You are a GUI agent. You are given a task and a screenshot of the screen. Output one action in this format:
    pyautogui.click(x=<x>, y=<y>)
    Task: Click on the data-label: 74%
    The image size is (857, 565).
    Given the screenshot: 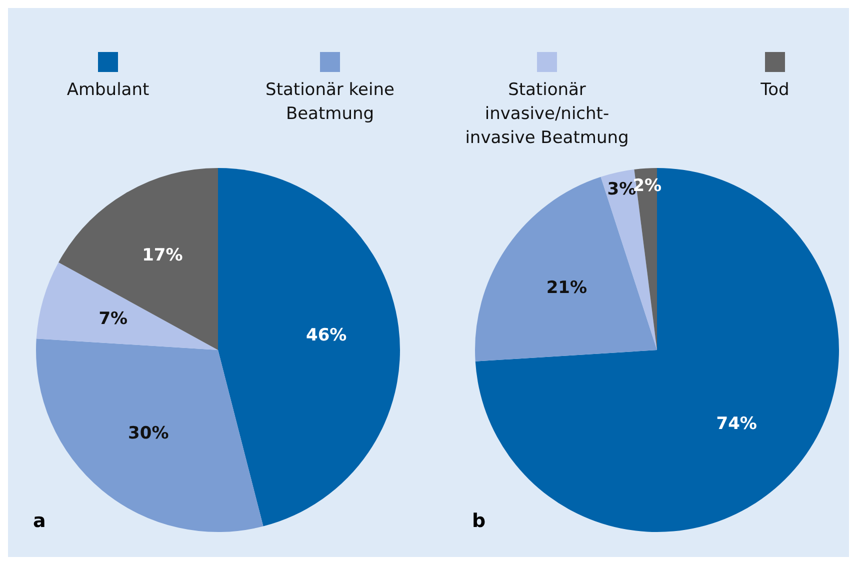 What is the action you would take?
    pyautogui.click(x=736, y=424)
    